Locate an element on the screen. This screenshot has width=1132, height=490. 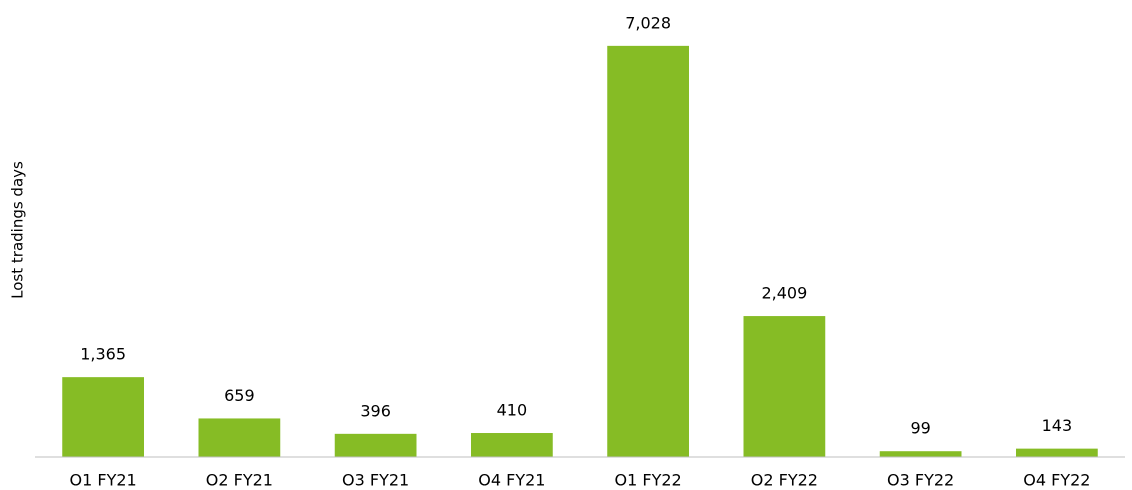
x-tick-label: O1 FY21 is located at coordinates (103, 480).